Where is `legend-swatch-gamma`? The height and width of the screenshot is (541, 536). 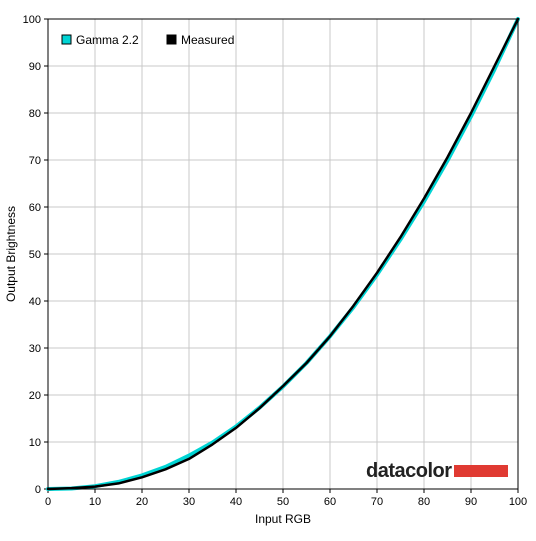
legend-swatch-gamma is located at coordinates (66, 39).